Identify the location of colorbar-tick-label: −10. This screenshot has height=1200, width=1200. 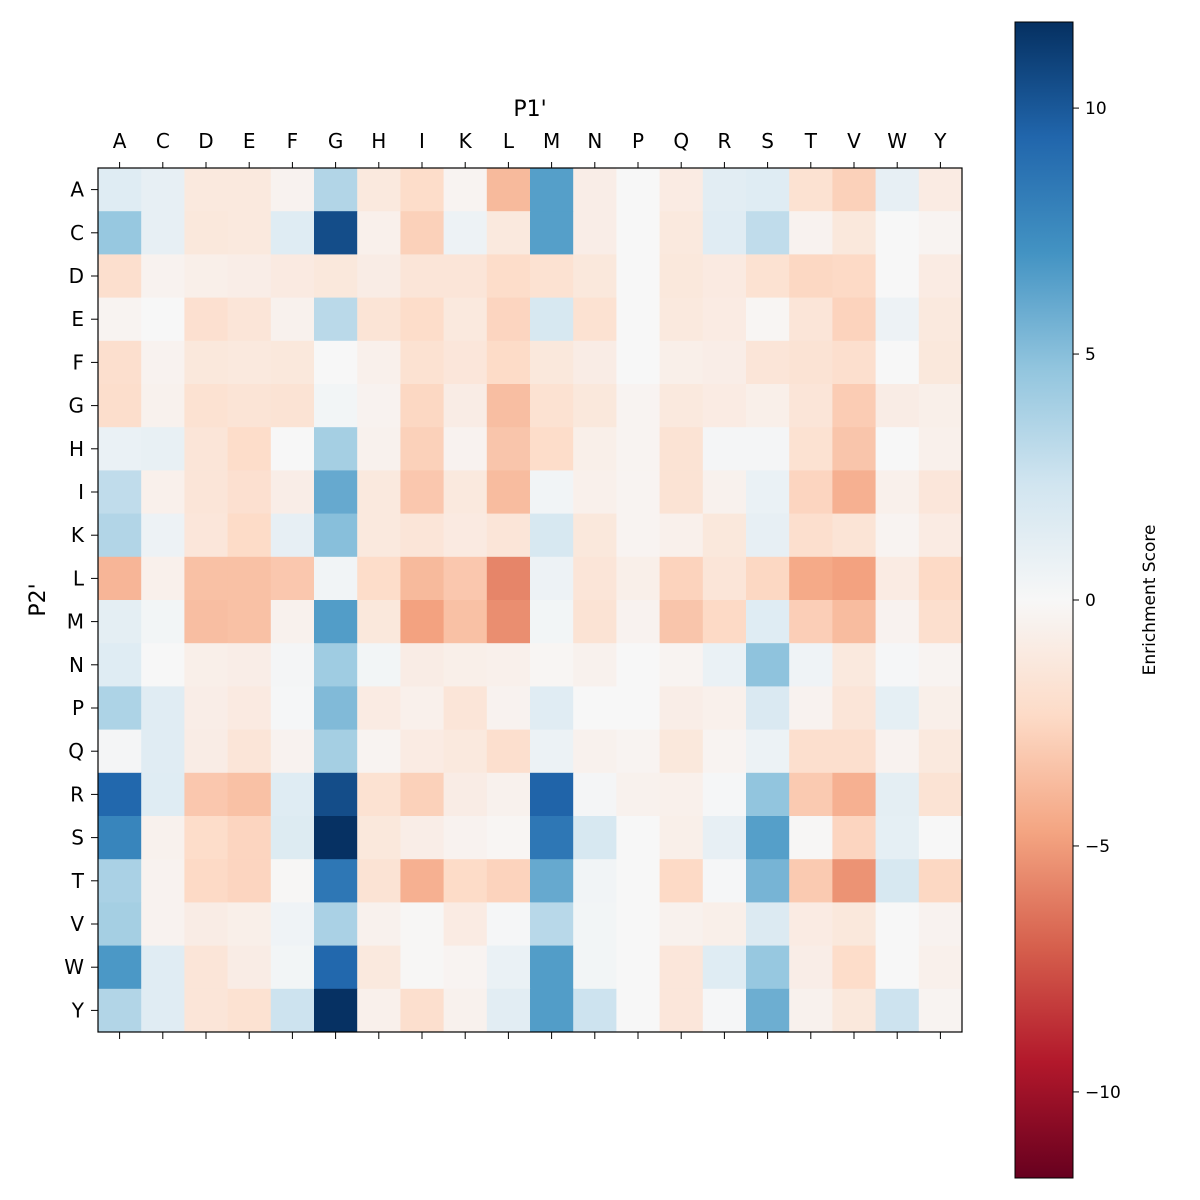
(1103, 1093).